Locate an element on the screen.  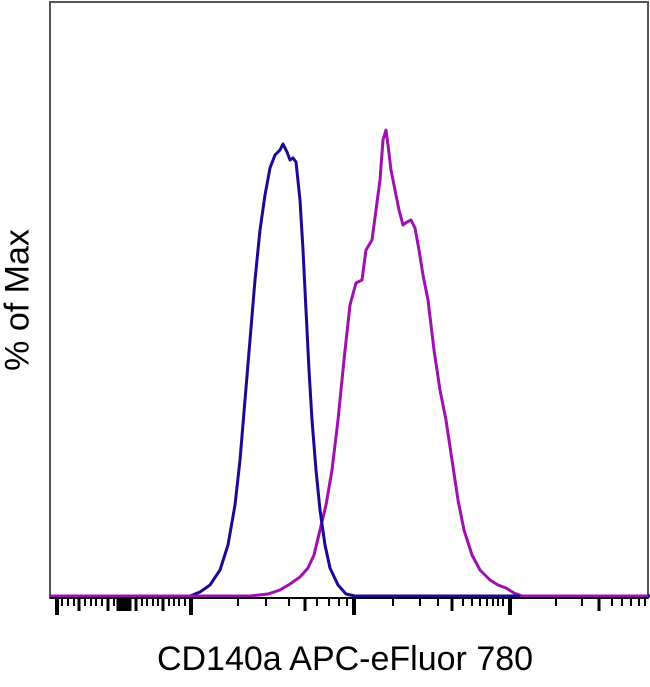
x-axis-label-wrap: CD140a APC-eFluor 780 is located at coordinates (325, 659).